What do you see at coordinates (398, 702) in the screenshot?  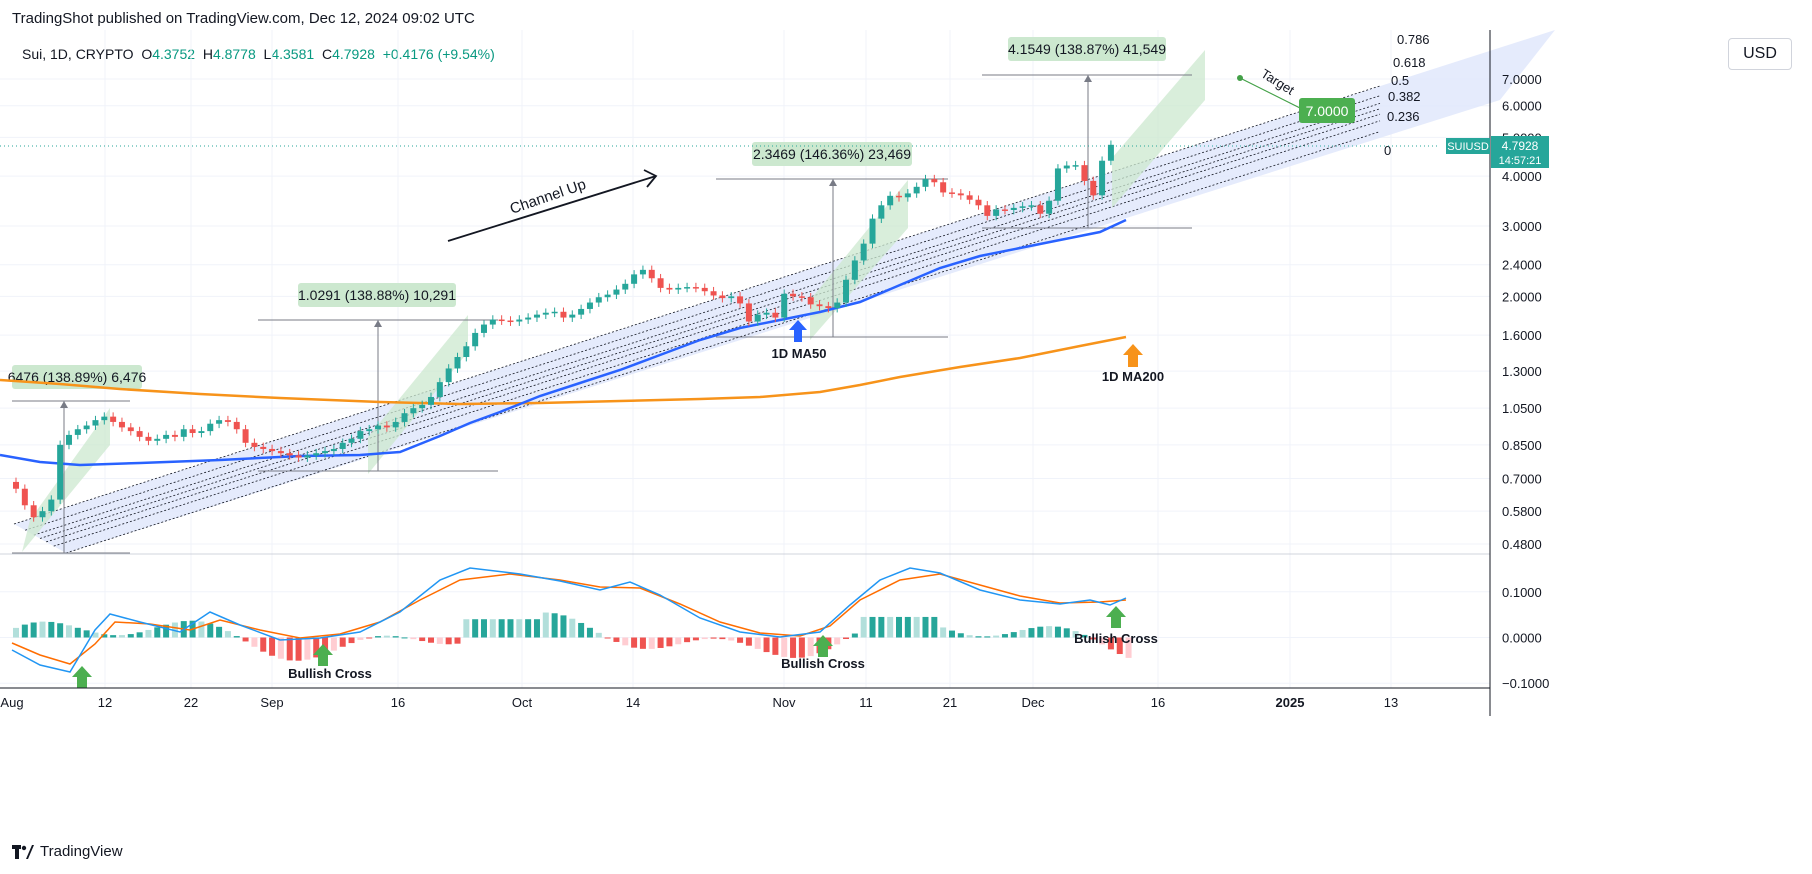 I see `time-axis-tick: 16` at bounding box center [398, 702].